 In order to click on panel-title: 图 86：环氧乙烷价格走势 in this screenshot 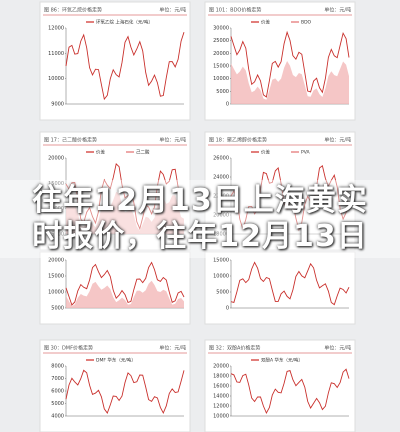, I will do `click(73, 10)`.